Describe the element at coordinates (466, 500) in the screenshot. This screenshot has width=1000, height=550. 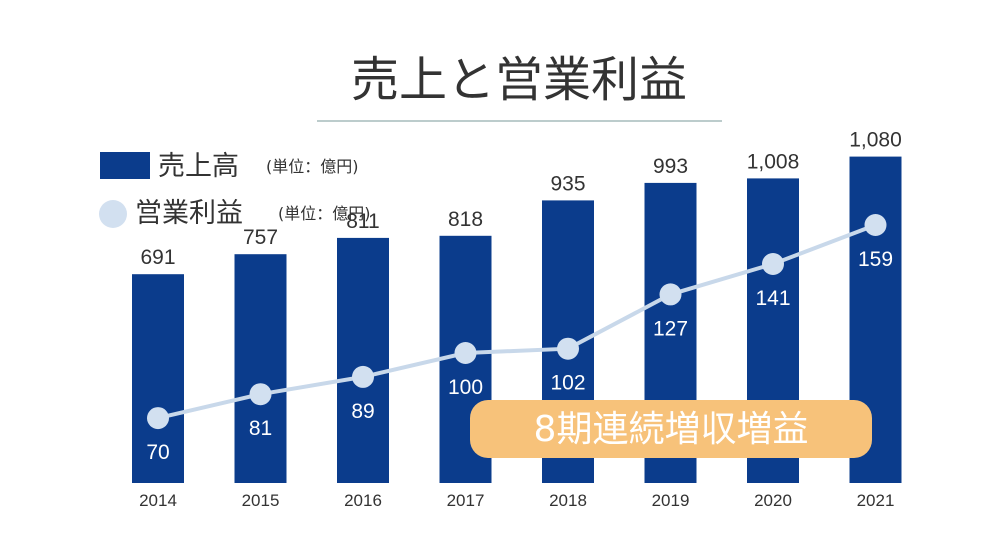
I see `x-tick-2017: 2017` at that location.